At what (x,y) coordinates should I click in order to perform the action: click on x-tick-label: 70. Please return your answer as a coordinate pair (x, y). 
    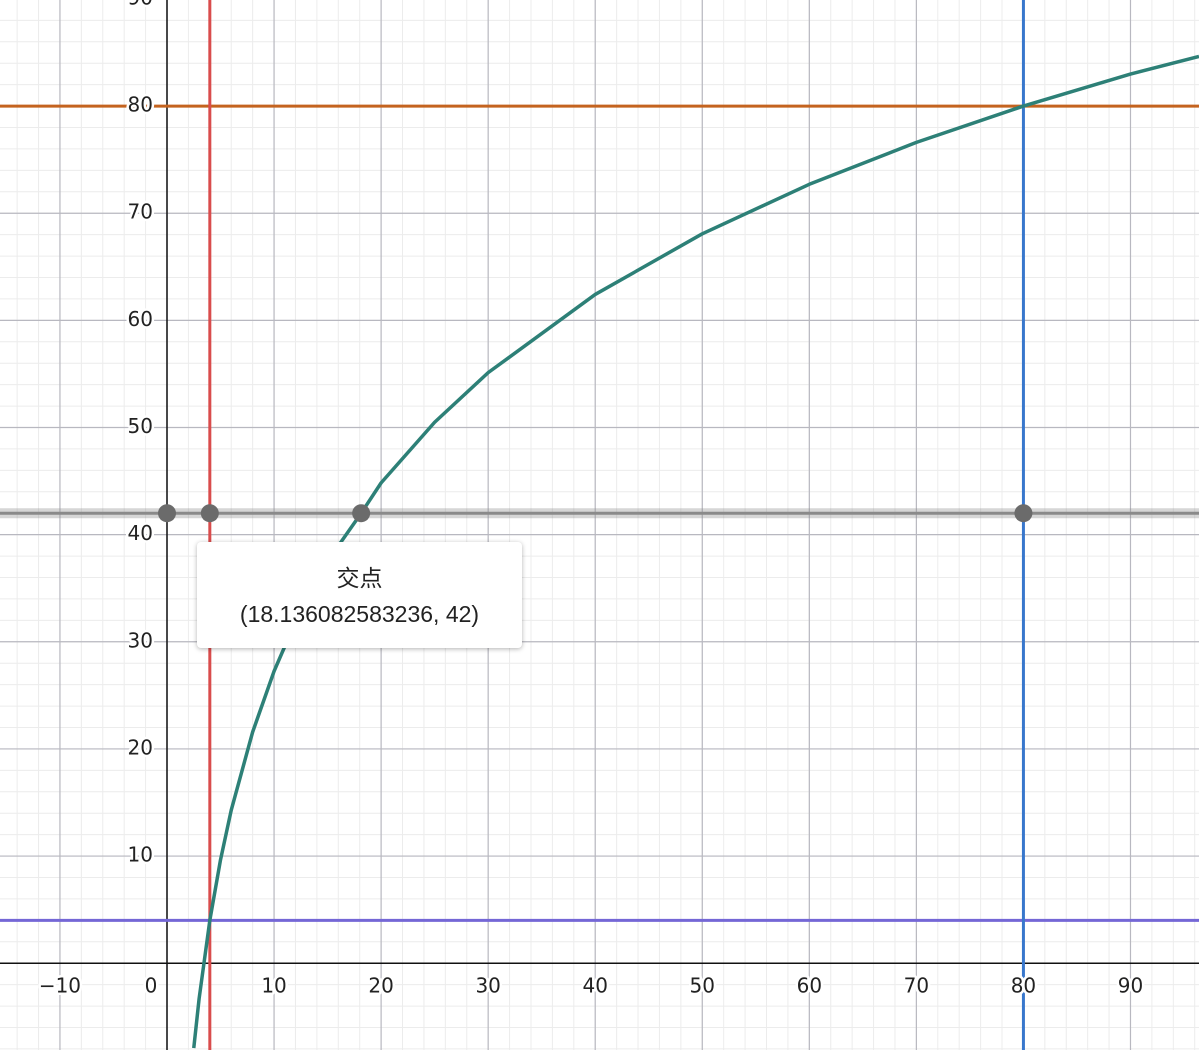
    Looking at the image, I should click on (916, 986).